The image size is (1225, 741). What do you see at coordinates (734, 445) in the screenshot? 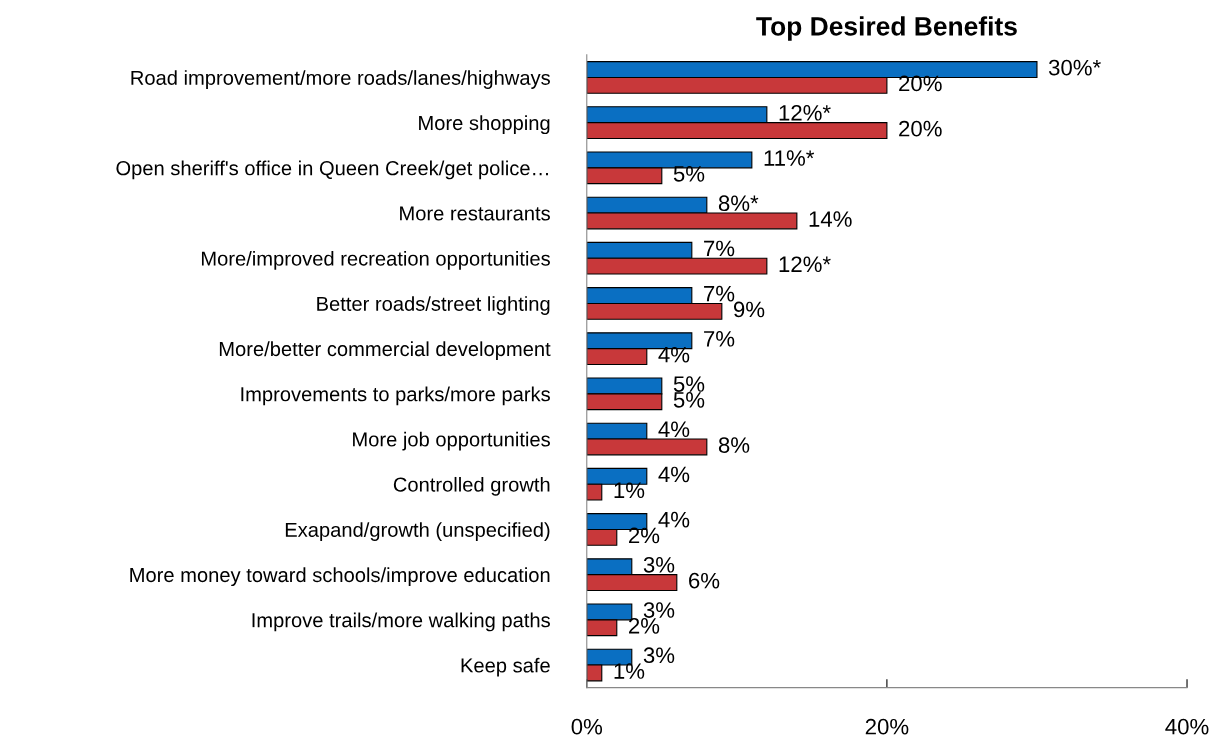
I see `data-label: 8%` at bounding box center [734, 445].